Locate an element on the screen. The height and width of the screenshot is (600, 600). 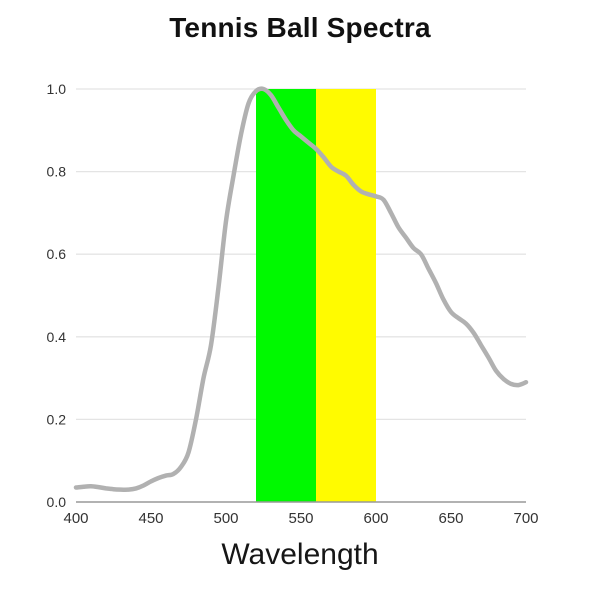
y-tick-label: 0.6 is located at coordinates (57, 254).